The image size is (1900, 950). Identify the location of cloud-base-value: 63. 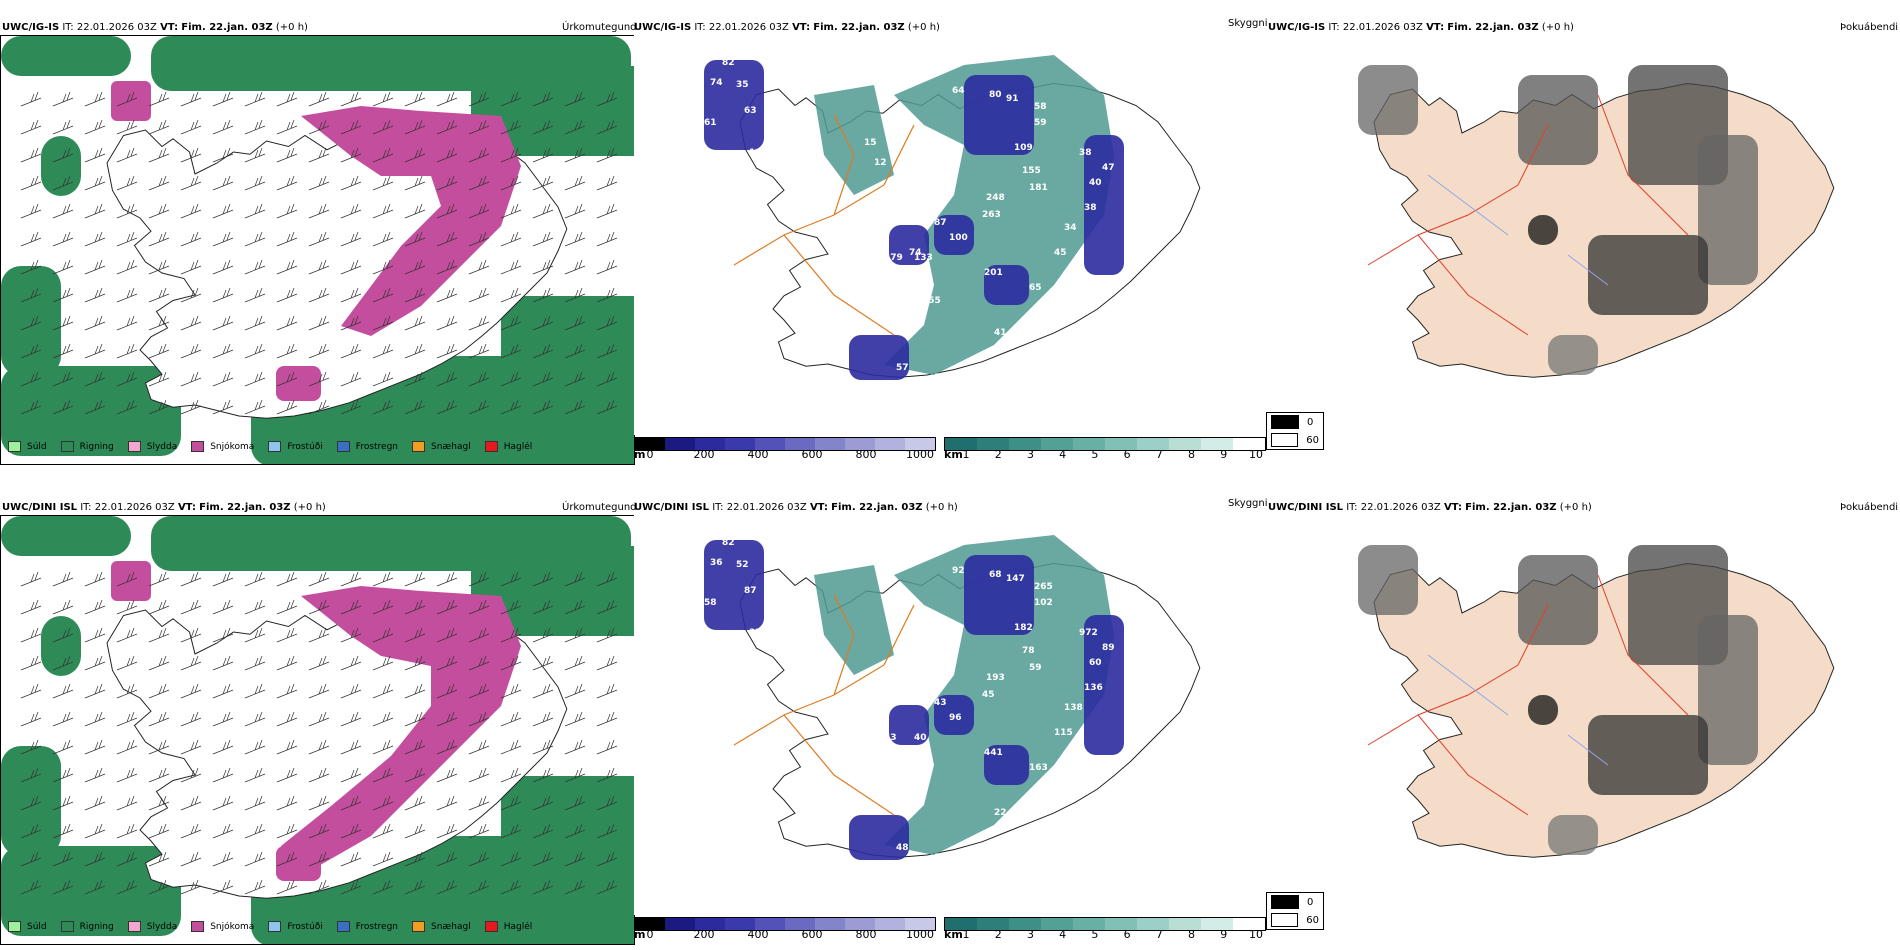
(750, 111).